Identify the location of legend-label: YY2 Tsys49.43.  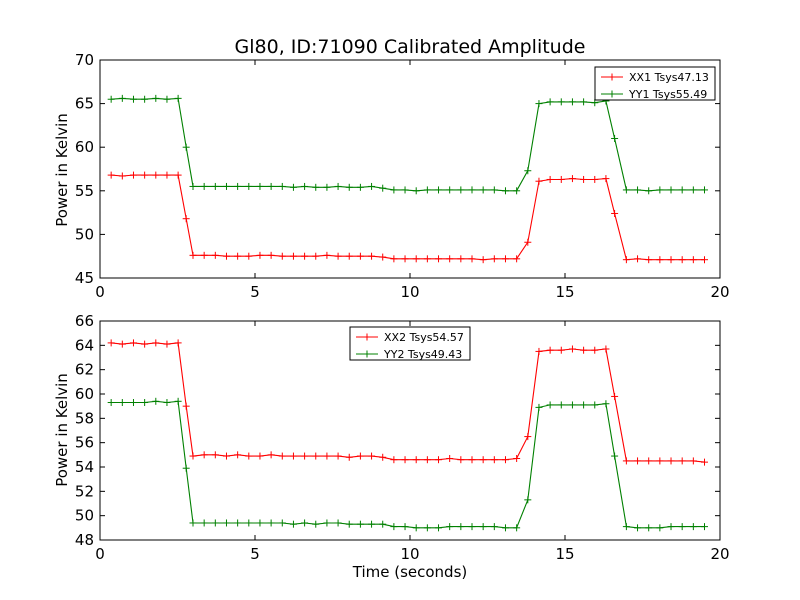
(422, 354).